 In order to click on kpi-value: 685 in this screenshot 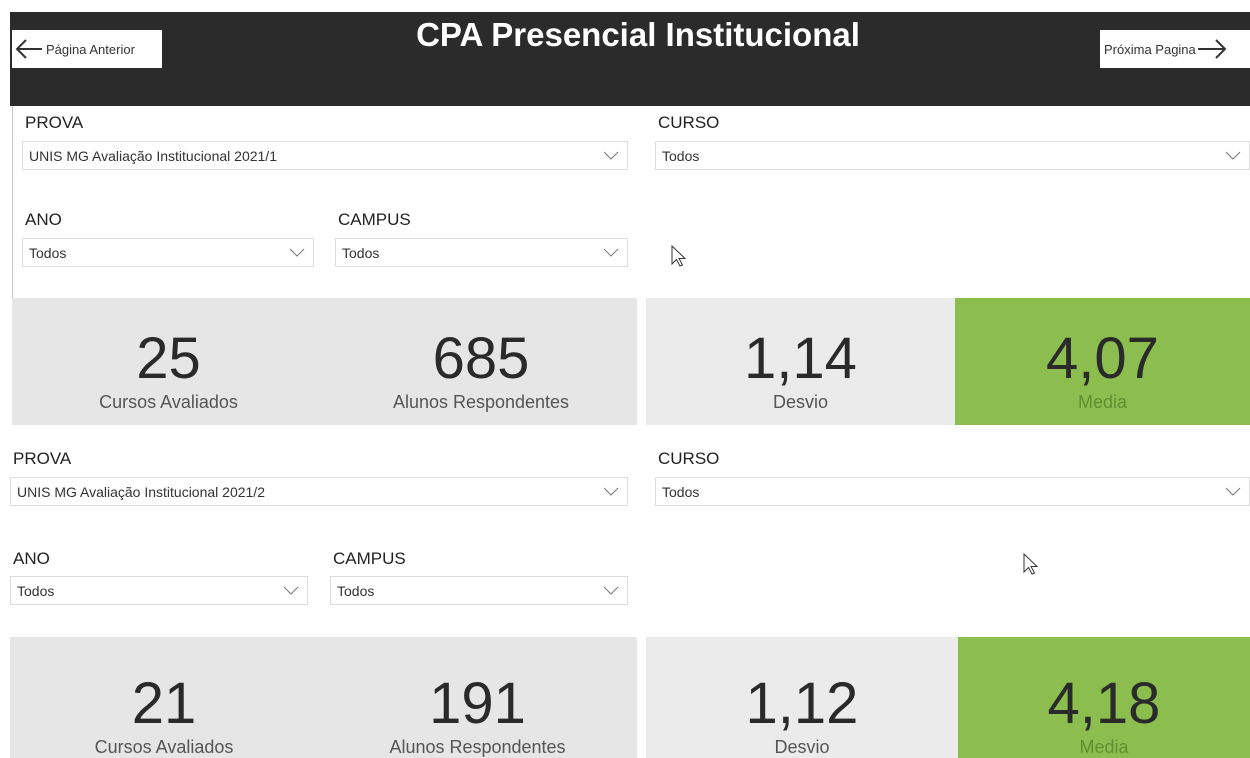, I will do `click(481, 358)`.